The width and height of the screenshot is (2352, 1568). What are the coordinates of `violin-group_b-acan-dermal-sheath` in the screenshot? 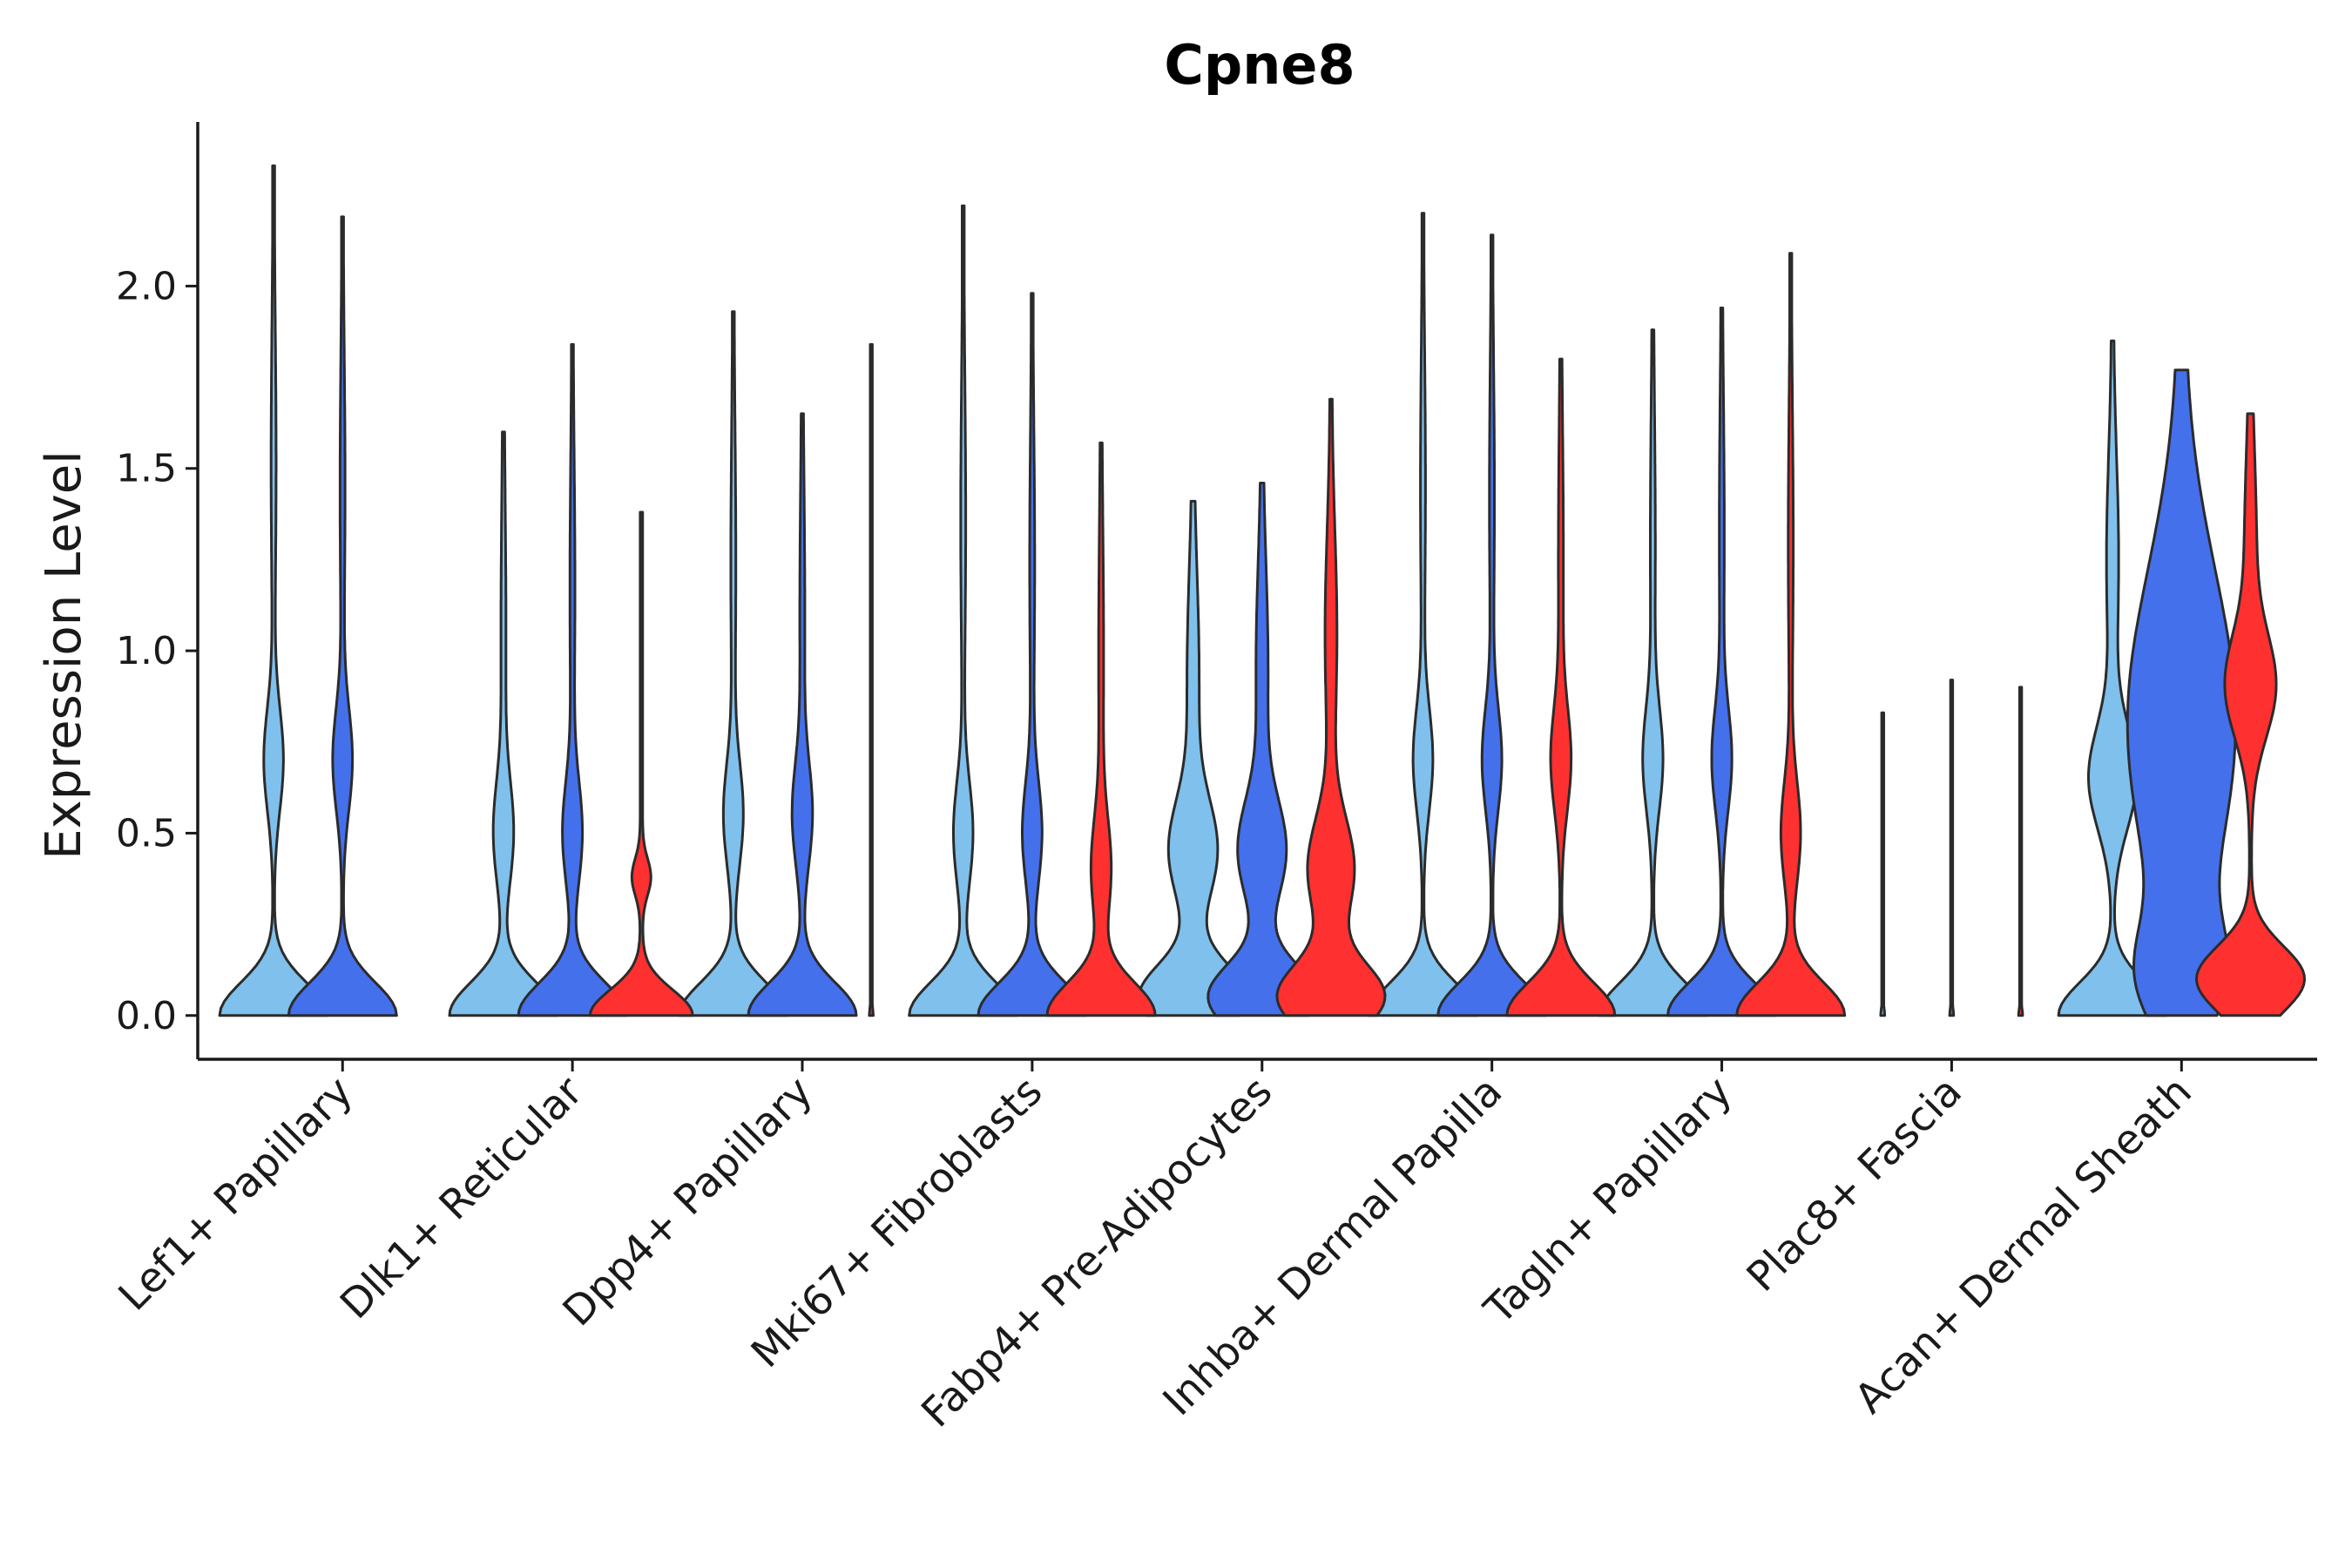 It's located at (2181, 692).